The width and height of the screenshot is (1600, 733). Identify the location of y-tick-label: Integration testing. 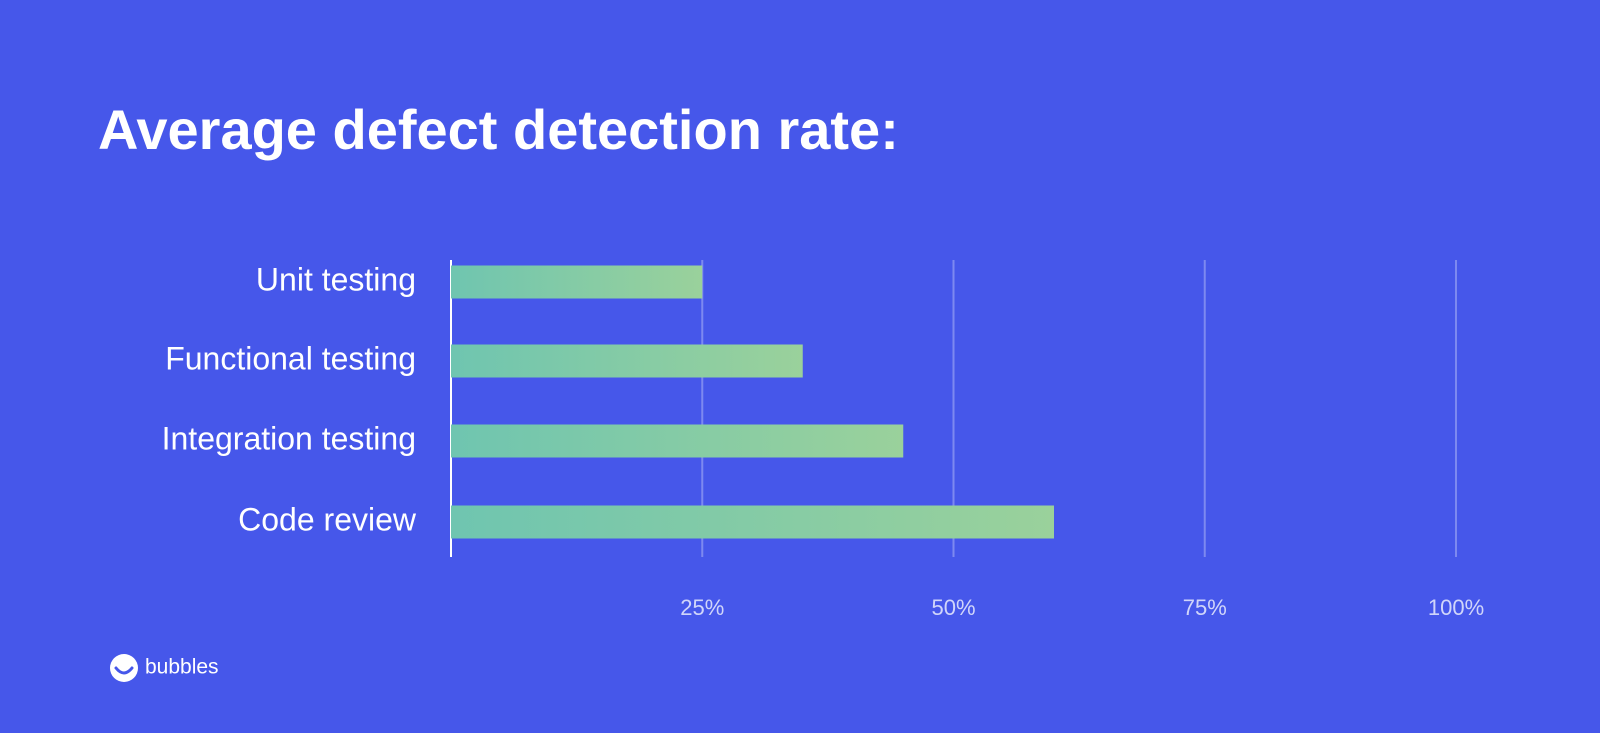
(289, 438).